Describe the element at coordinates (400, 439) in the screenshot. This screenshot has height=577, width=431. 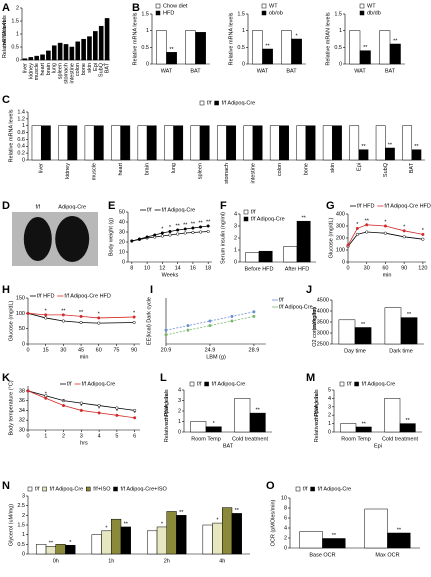
I see `x-tick-label: Cold treatment` at that location.